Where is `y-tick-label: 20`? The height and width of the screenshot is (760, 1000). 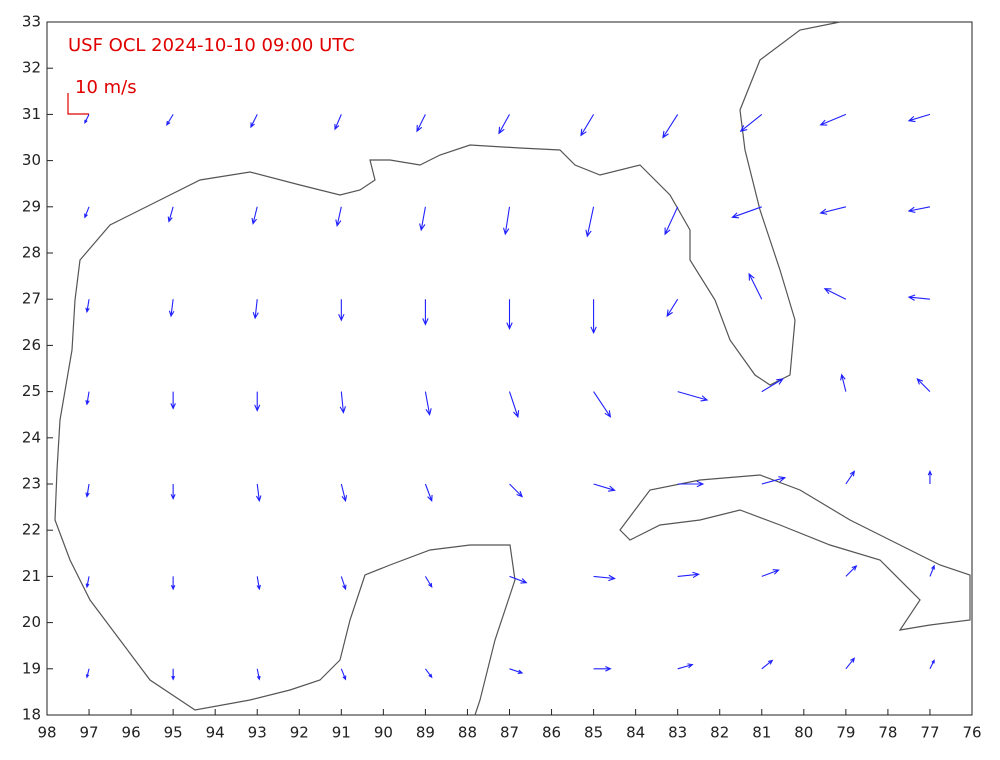
y-tick-label: 20 is located at coordinates (31, 622).